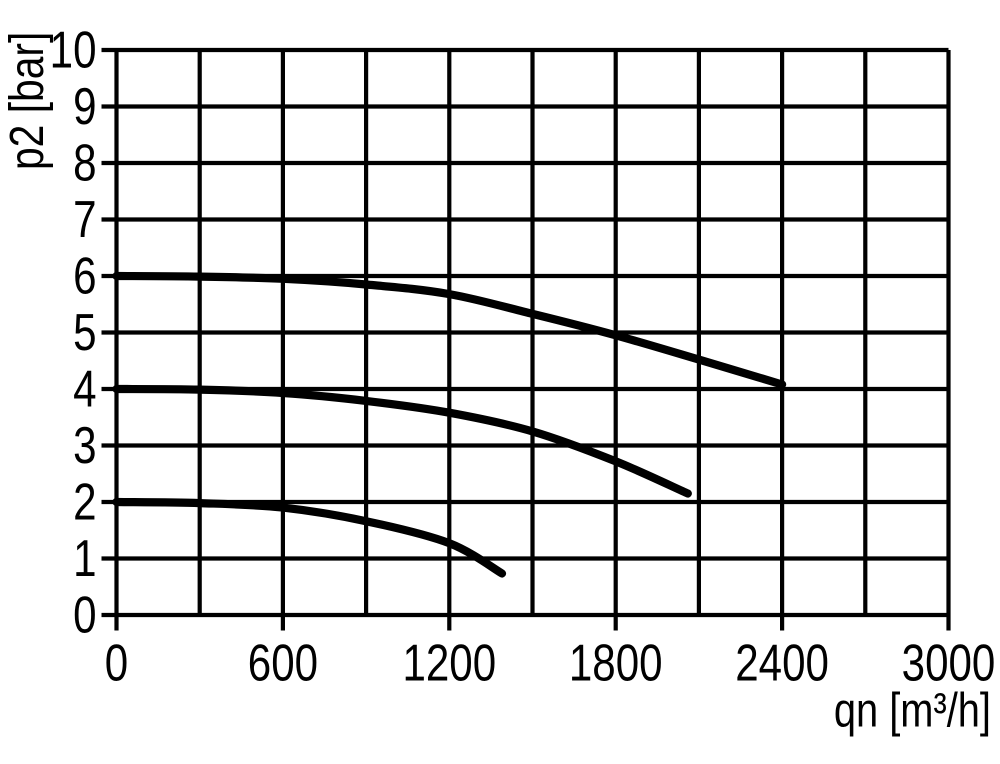 Image resolution: width=1000 pixels, height=764 pixels. I want to click on svg-text: 10, so click(73, 50).